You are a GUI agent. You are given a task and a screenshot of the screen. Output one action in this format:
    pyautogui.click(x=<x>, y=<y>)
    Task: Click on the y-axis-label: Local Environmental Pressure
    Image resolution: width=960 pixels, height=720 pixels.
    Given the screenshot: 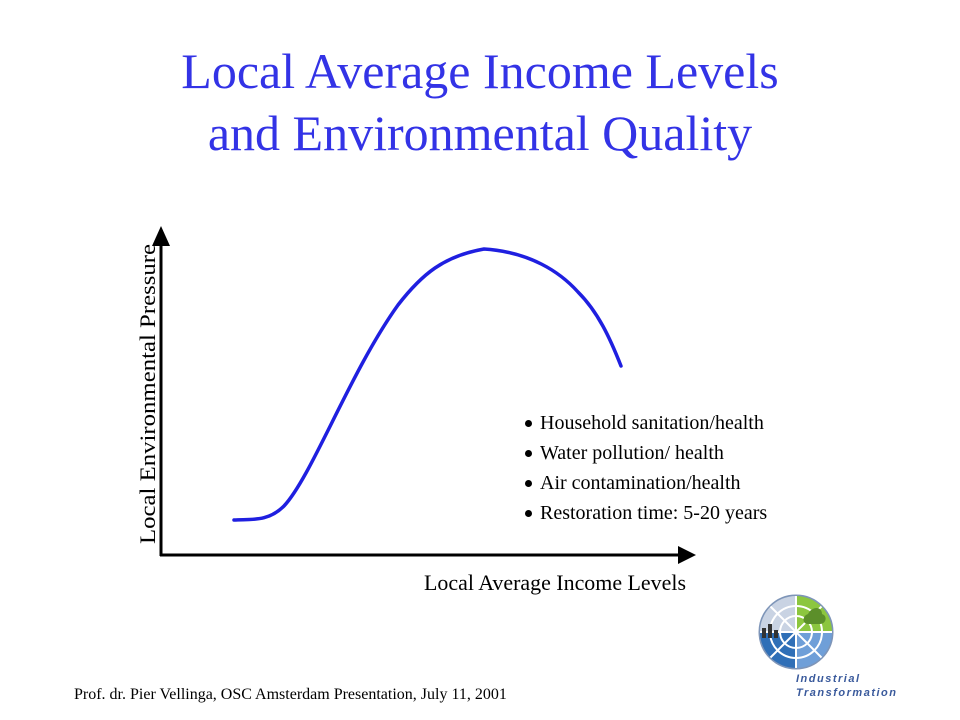 What is the action you would take?
    pyautogui.click(x=147, y=394)
    